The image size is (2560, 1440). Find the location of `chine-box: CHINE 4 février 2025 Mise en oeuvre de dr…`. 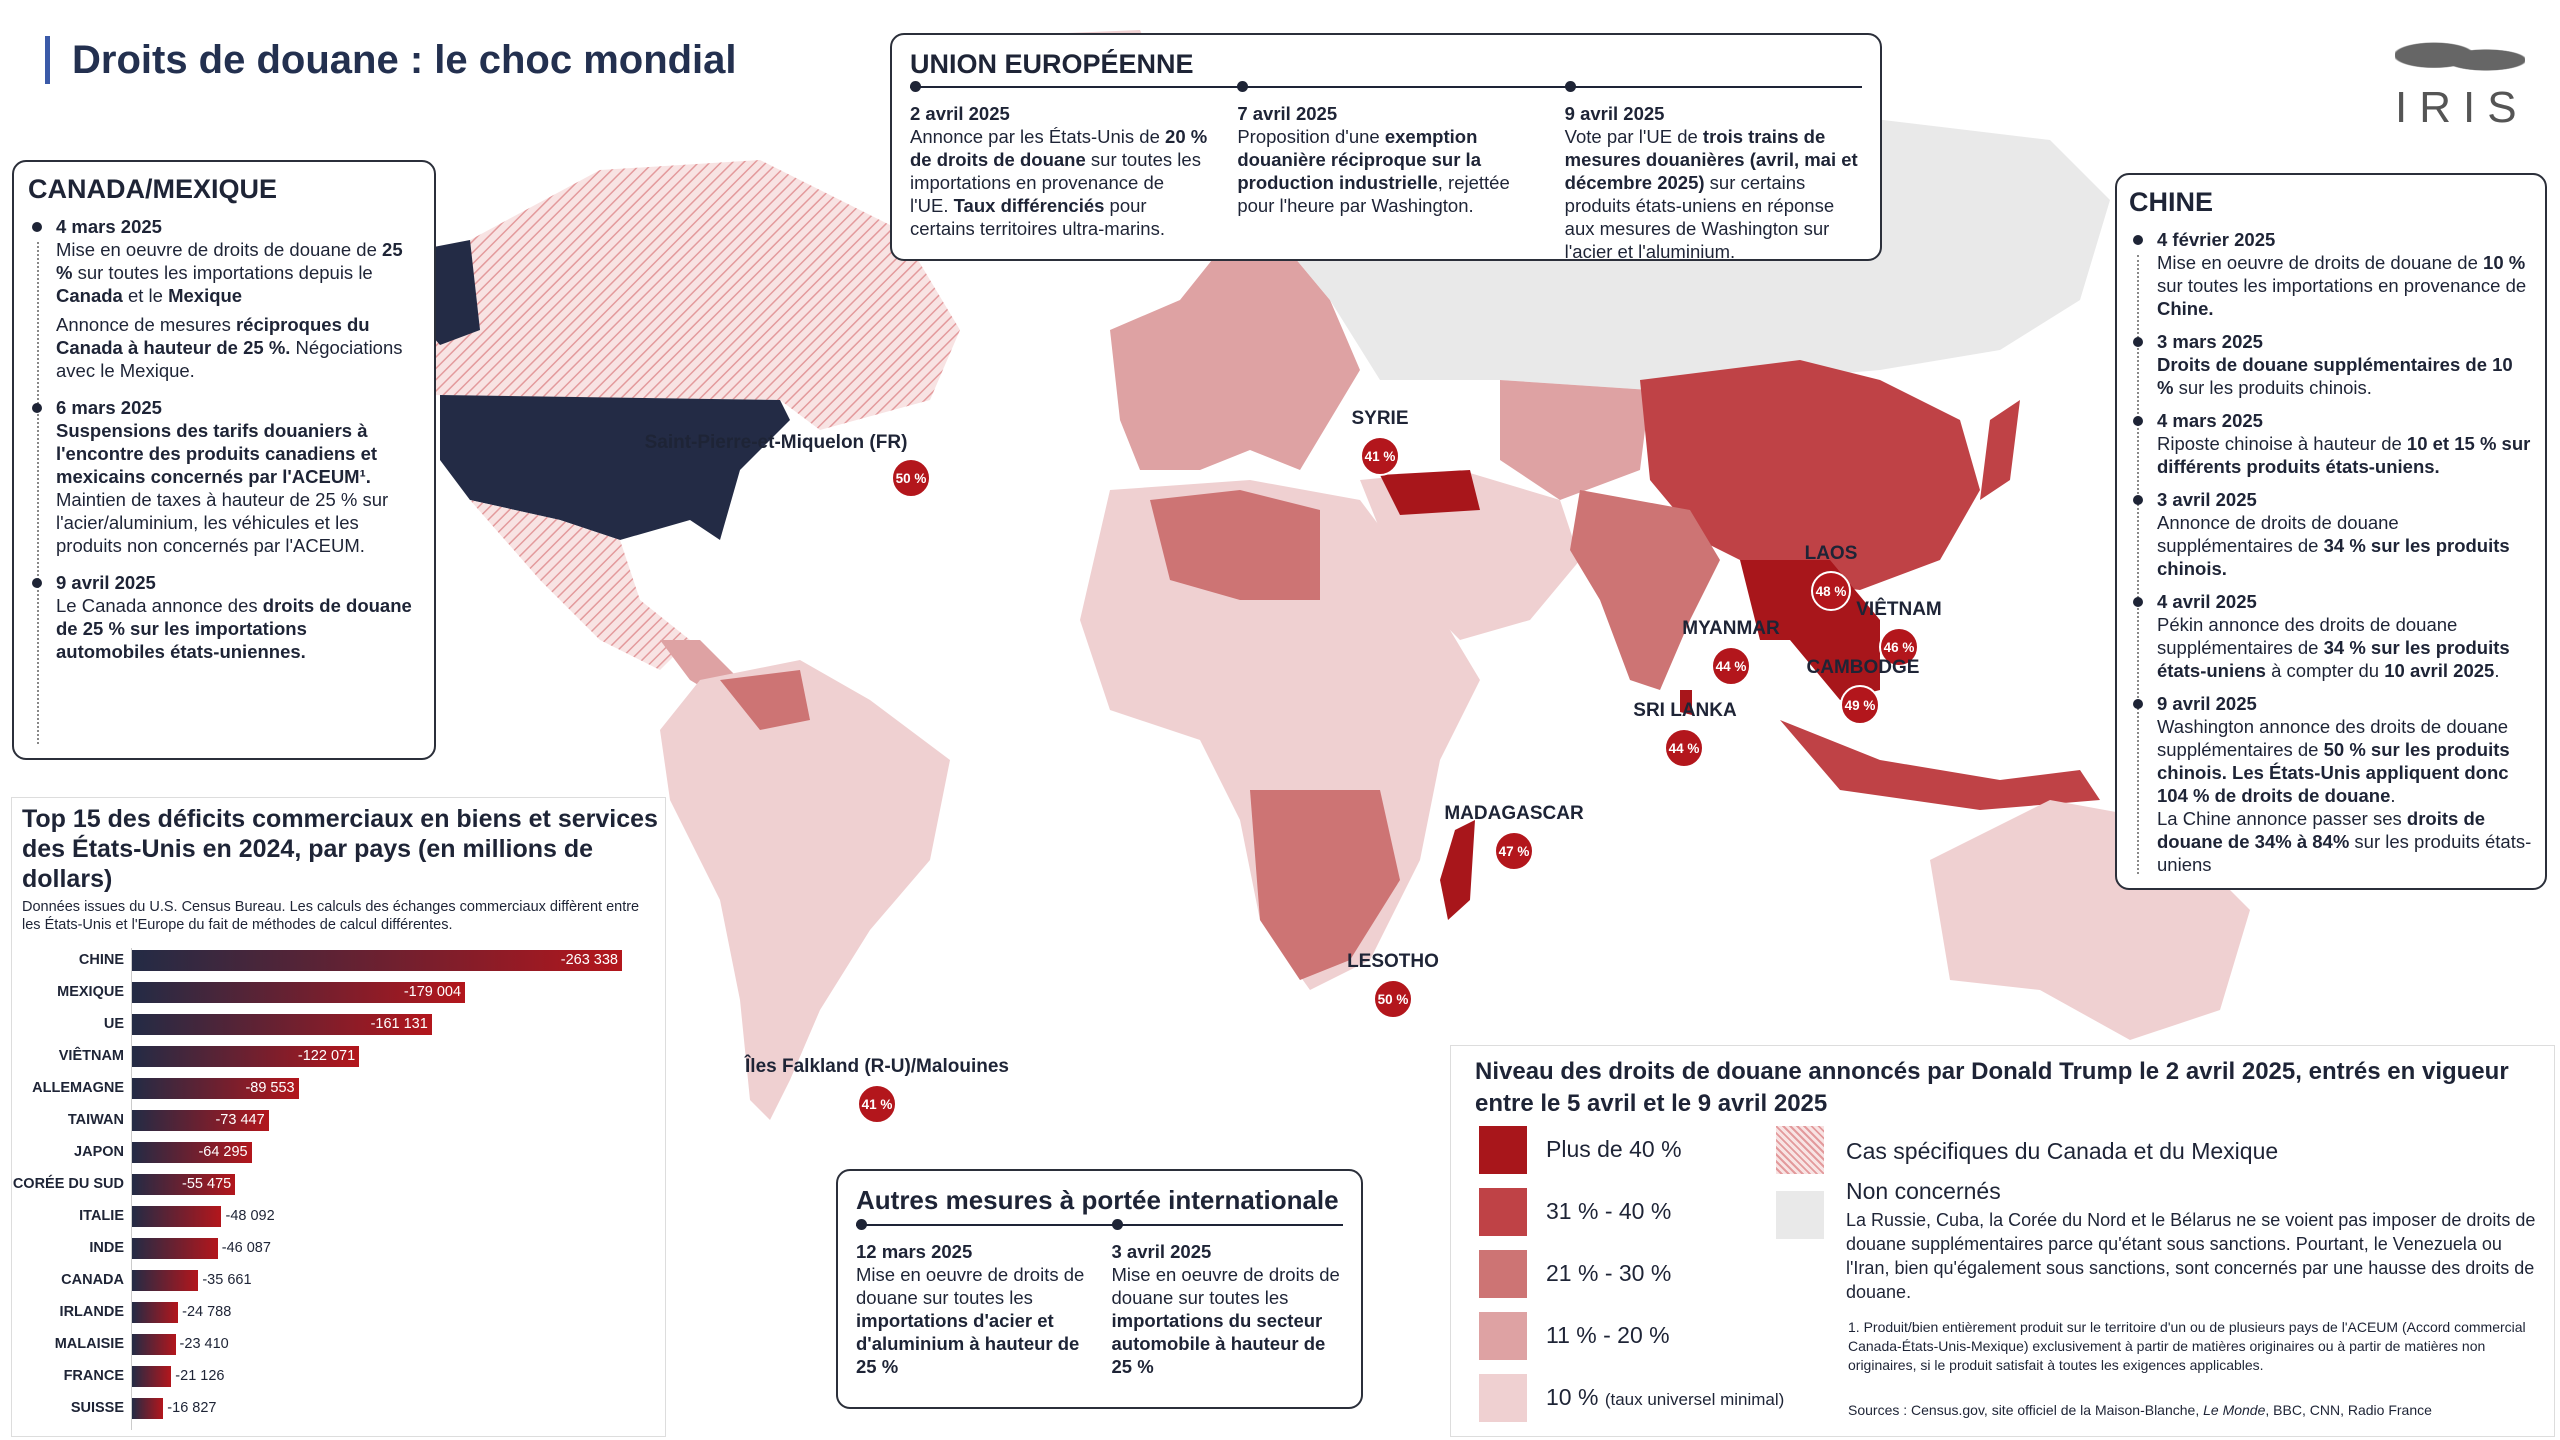

chine-box: CHINE 4 février 2025 Mise en oeuvre de dr… is located at coordinates (2331, 531).